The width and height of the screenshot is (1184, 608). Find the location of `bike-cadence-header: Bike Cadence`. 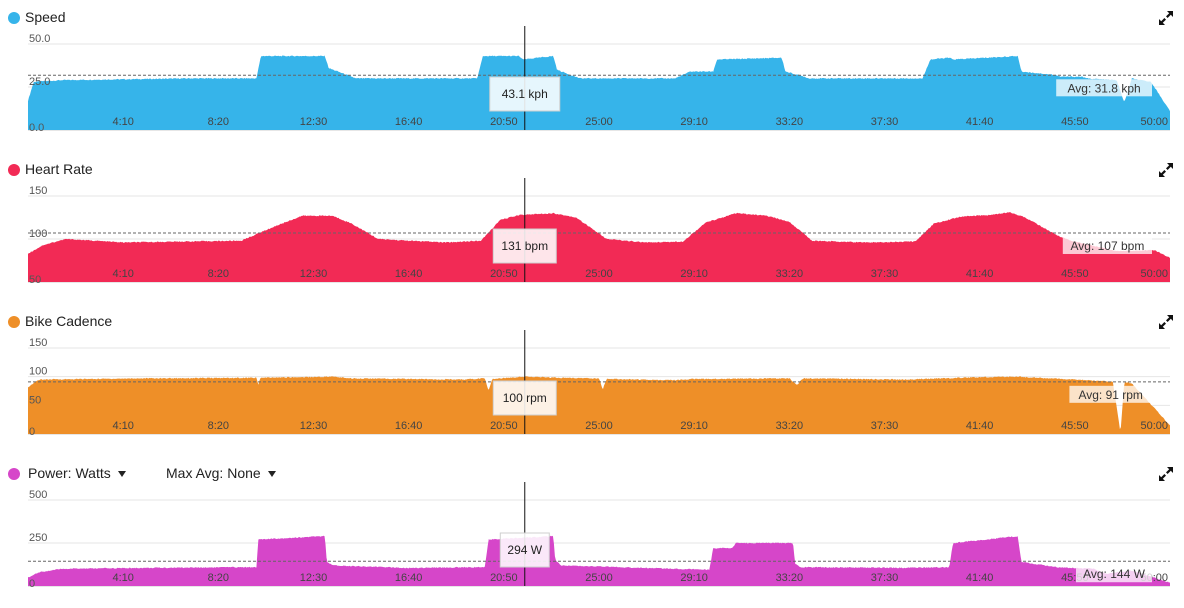

bike-cadence-header: Bike Cadence is located at coordinates (592, 317).